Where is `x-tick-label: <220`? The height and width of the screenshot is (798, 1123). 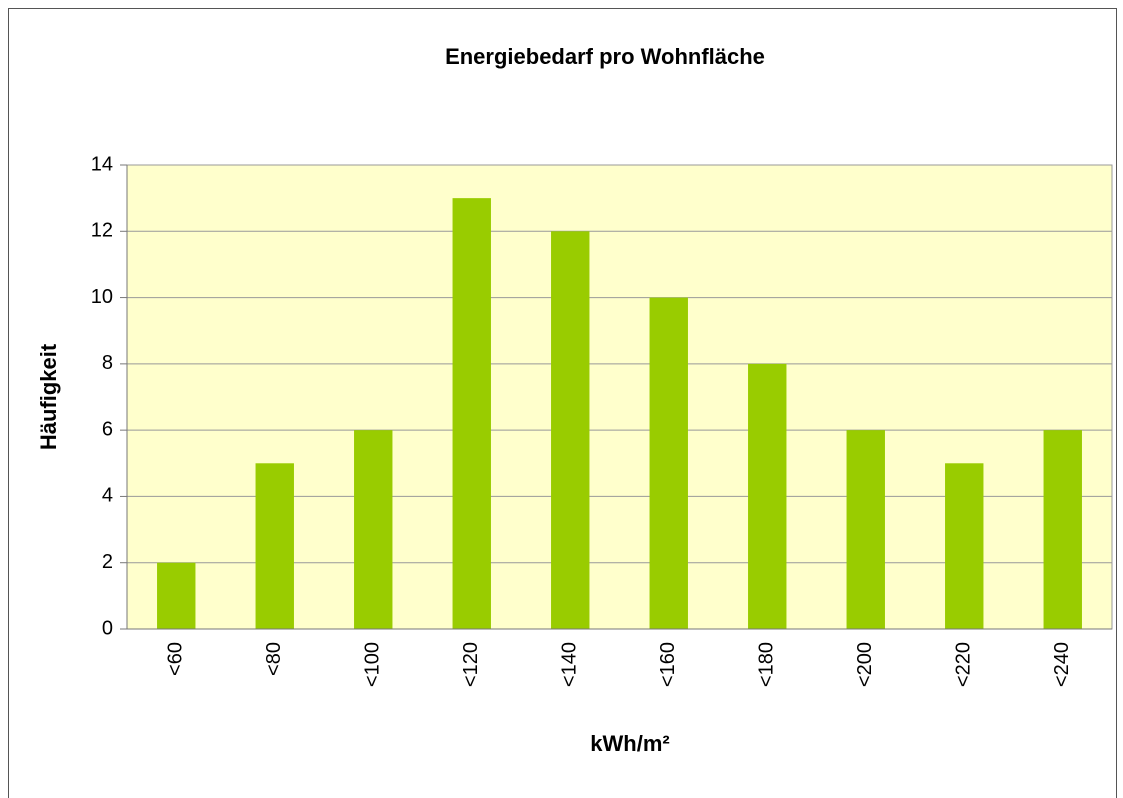 x-tick-label: <220 is located at coordinates (964, 664).